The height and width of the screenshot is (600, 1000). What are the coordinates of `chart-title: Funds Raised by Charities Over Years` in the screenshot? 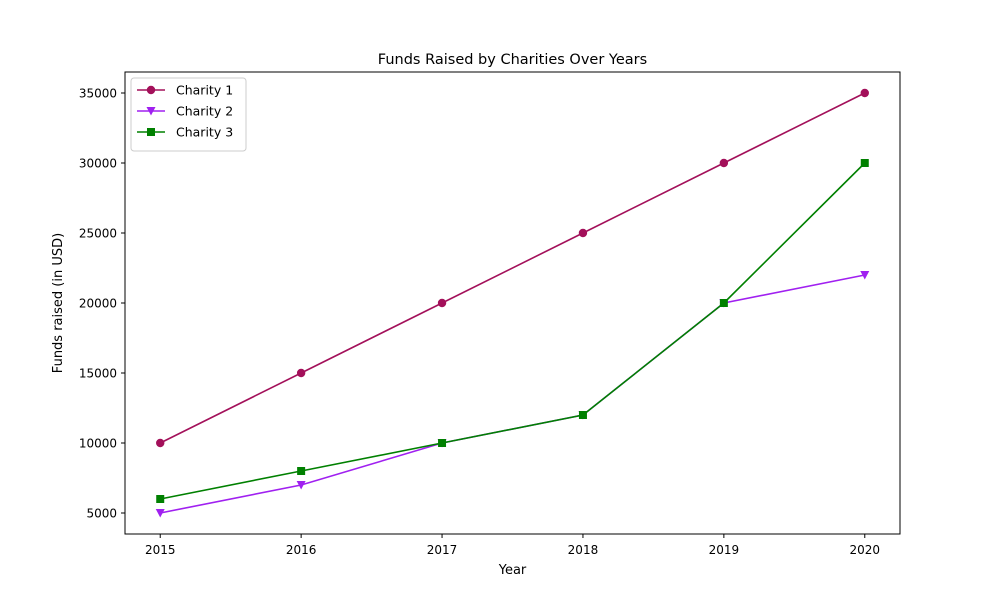 It's located at (512, 60).